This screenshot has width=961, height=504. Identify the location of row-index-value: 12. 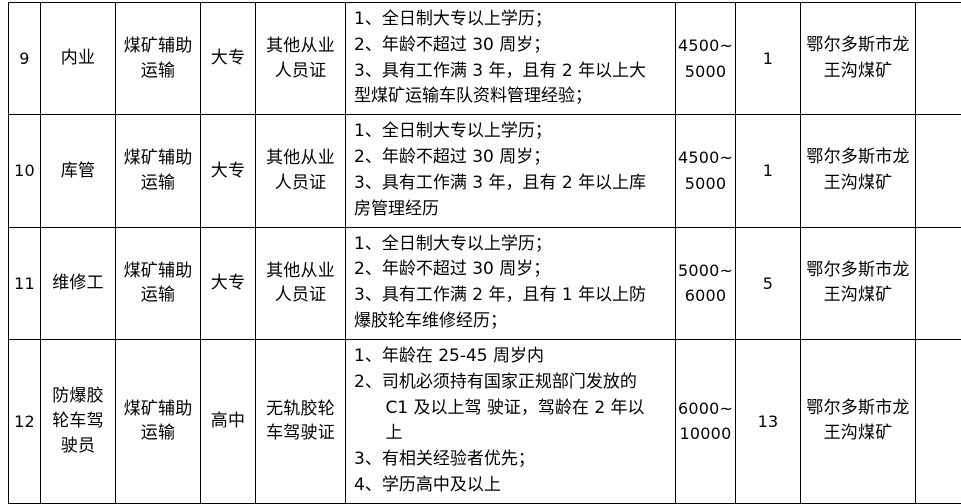
(24, 421).